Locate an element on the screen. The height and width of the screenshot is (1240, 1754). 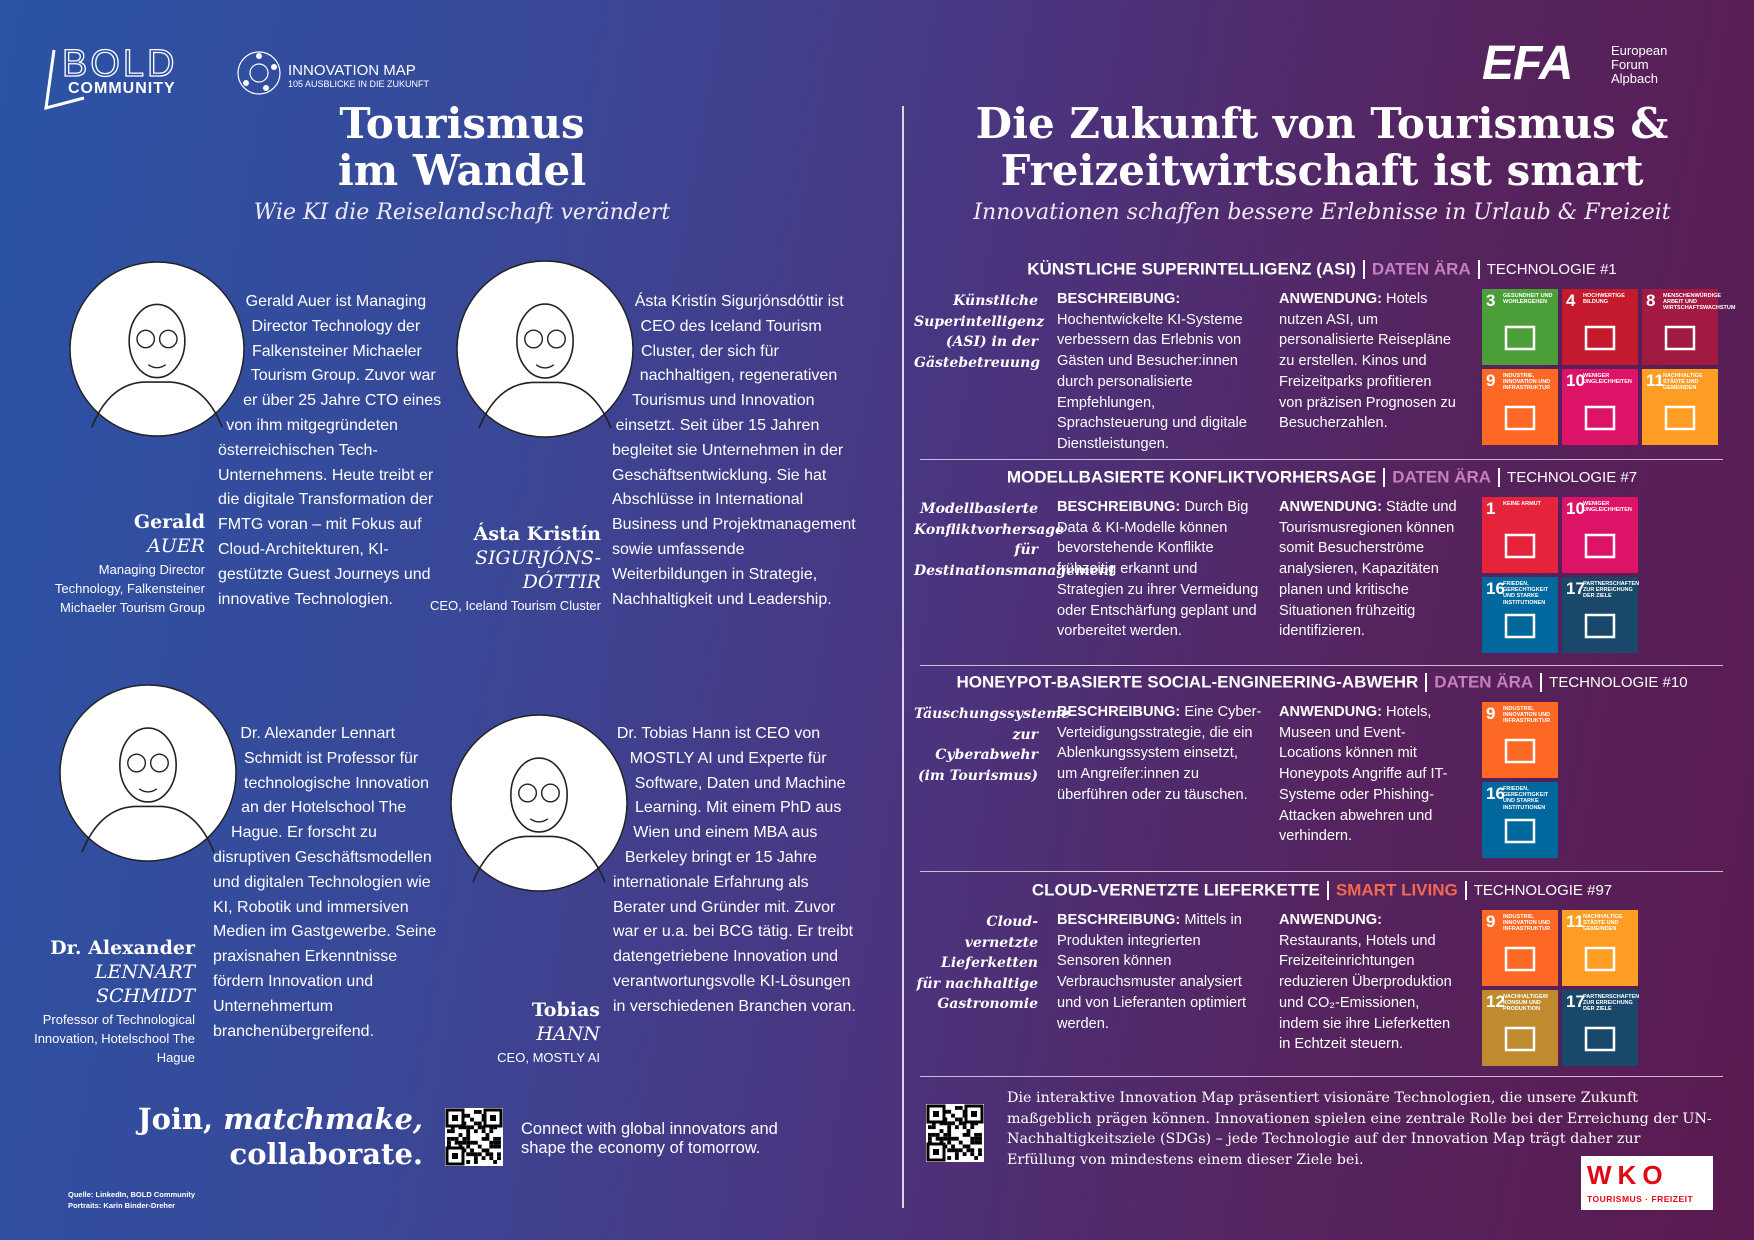
tech-number: TECHNOLOGIE #1 is located at coordinates (1551, 270).